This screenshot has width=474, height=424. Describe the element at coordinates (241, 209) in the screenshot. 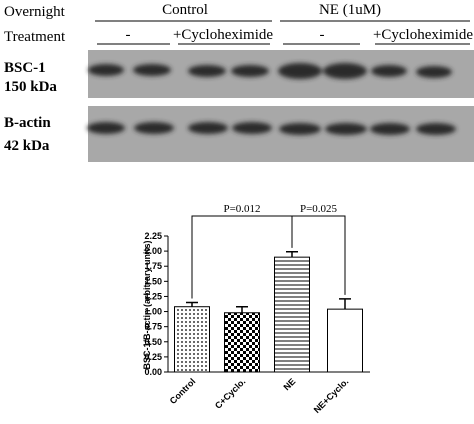

I see `p-value: P=0.012` at that location.